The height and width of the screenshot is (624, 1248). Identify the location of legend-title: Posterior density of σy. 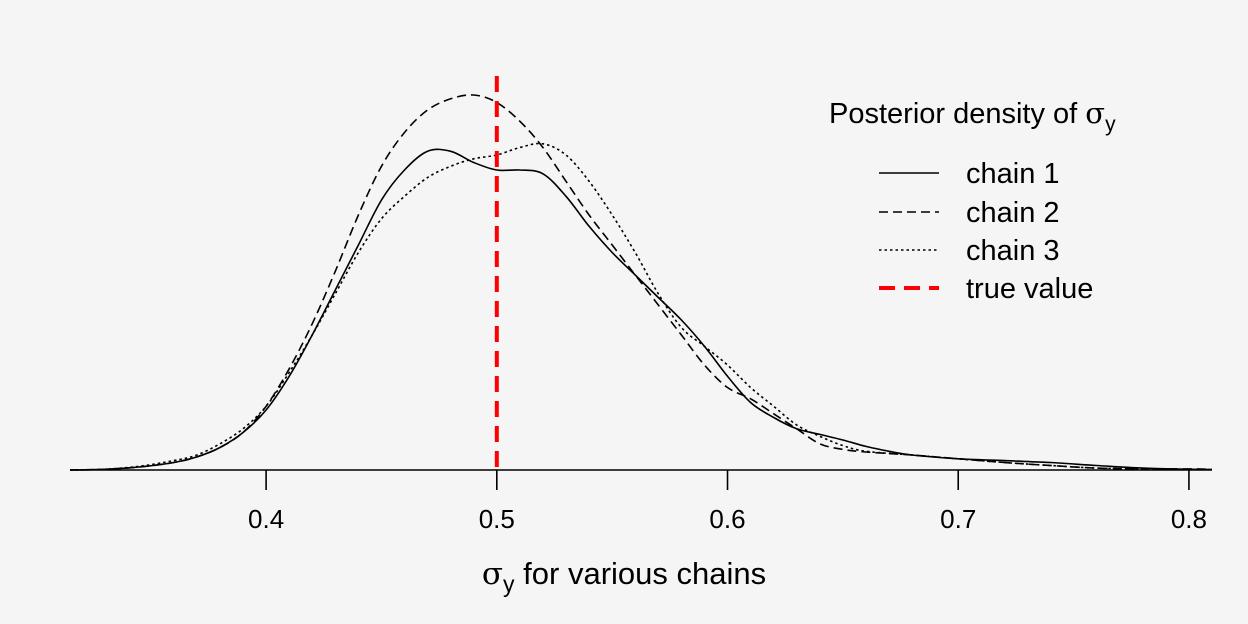
(972, 116).